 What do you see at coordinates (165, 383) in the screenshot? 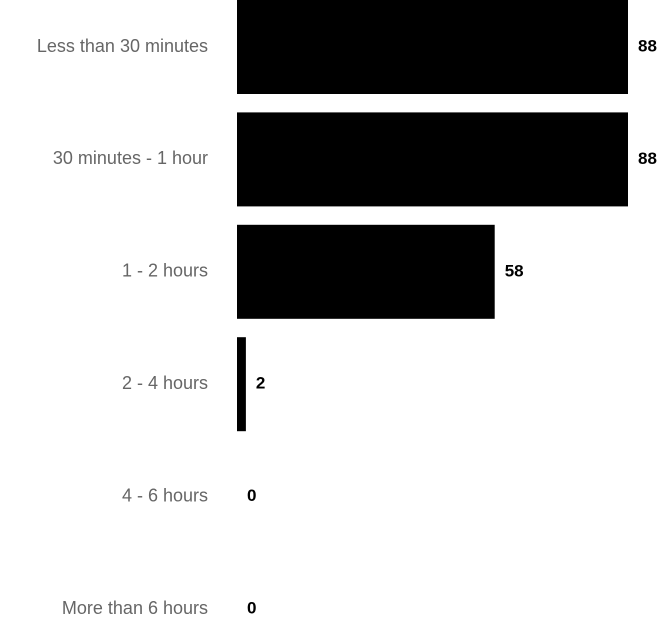
I see `category-label-3: 2 - 4 hours` at bounding box center [165, 383].